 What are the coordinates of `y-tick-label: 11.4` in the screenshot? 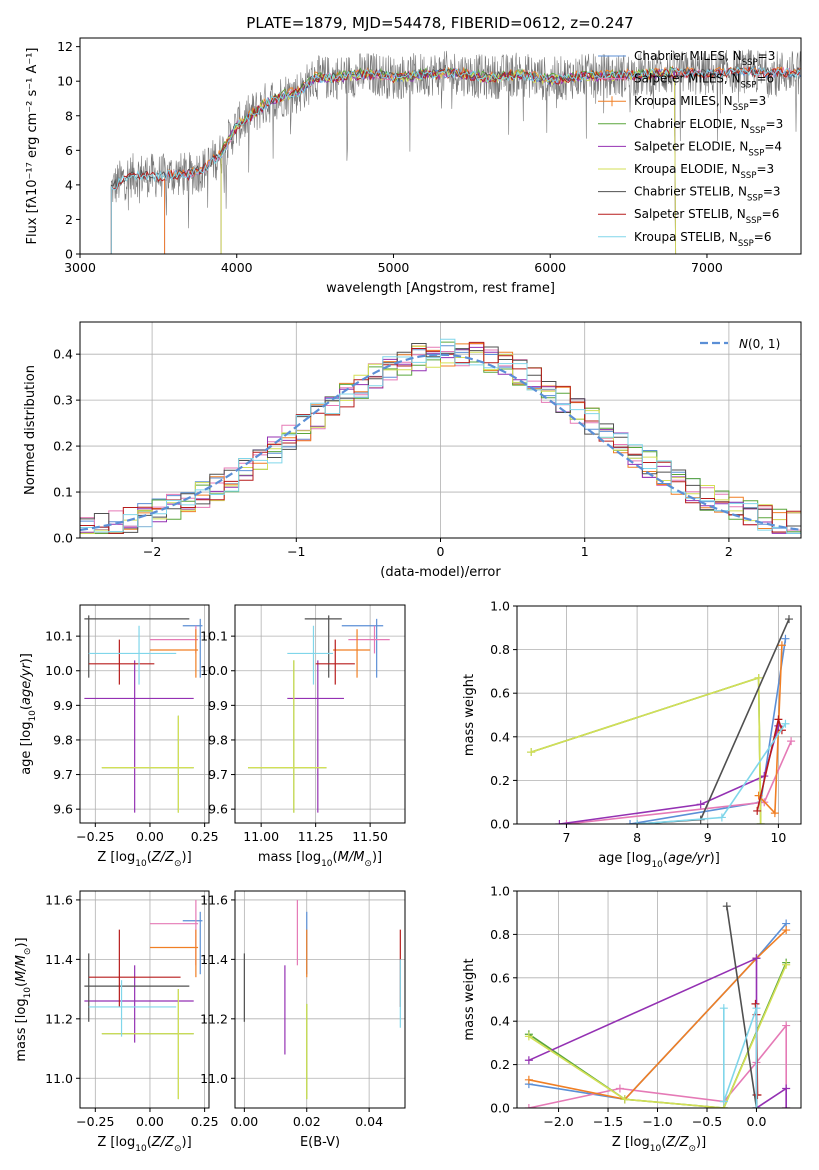 It's located at (214, 959).